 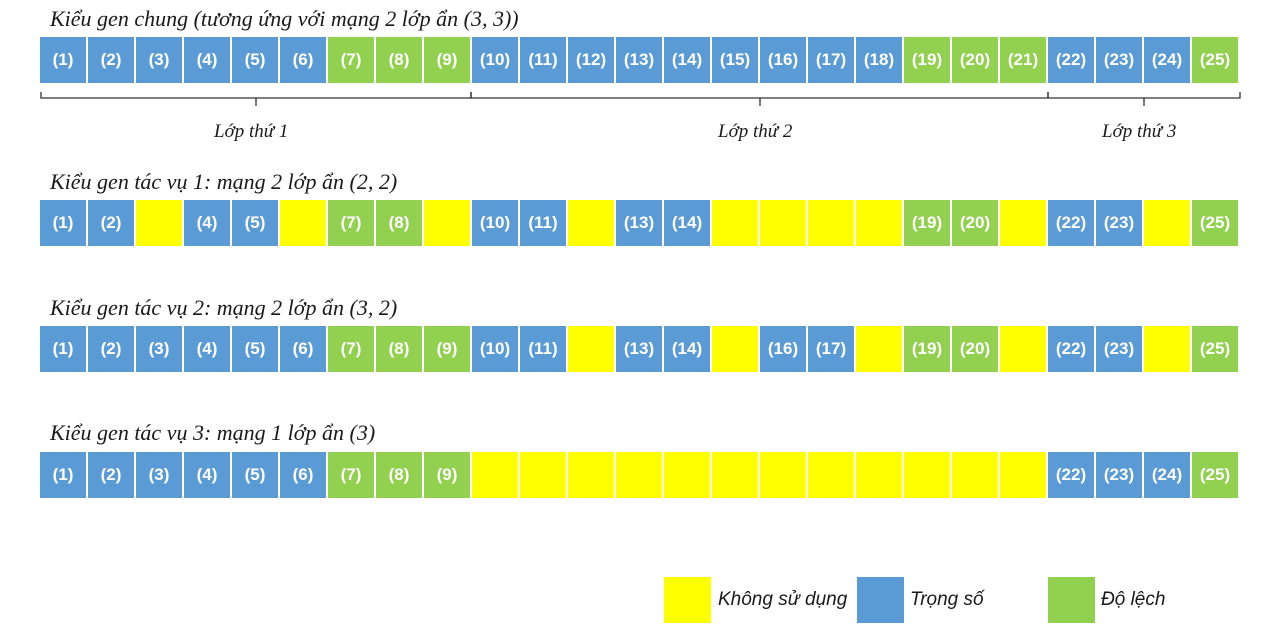 I want to click on legend-bias-label: Độ lệch, so click(x=1133, y=599).